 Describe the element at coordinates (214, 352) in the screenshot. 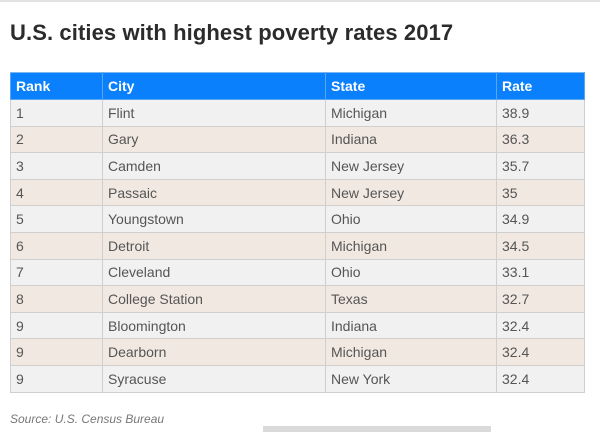

I see `cell-city: Dearborn` at that location.